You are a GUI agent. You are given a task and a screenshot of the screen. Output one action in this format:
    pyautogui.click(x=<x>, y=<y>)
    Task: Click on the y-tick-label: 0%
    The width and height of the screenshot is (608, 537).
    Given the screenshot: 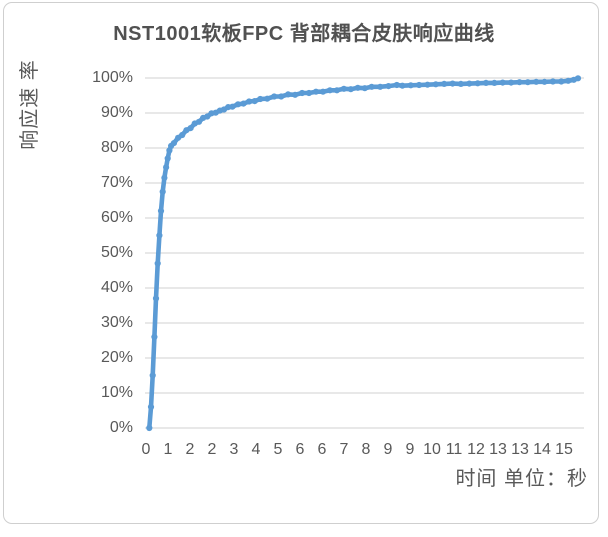 What is the action you would take?
    pyautogui.click(x=121, y=427)
    